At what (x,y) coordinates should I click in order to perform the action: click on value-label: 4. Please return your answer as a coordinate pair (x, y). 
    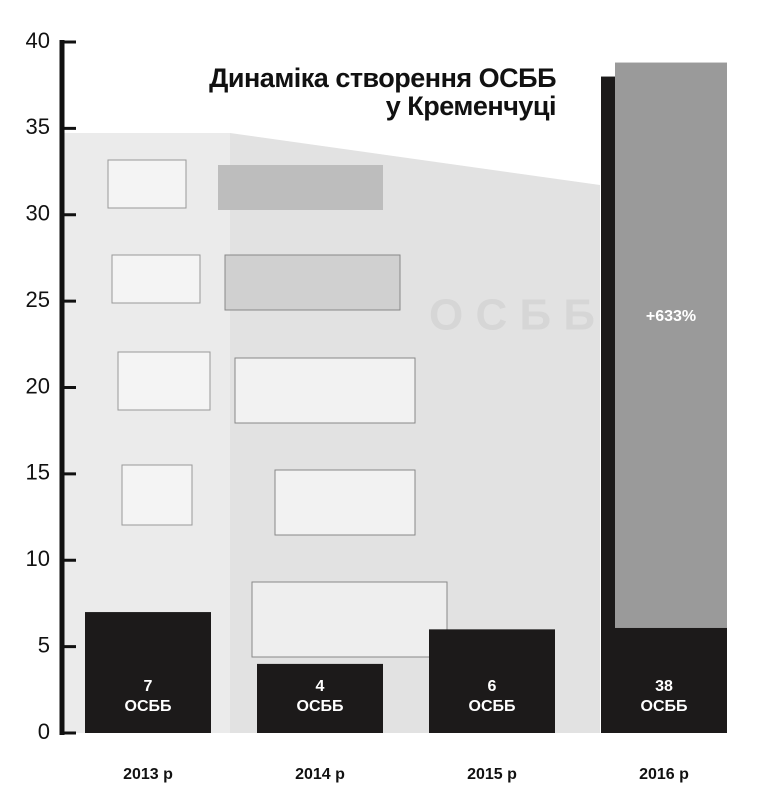
    Looking at the image, I should click on (320, 686).